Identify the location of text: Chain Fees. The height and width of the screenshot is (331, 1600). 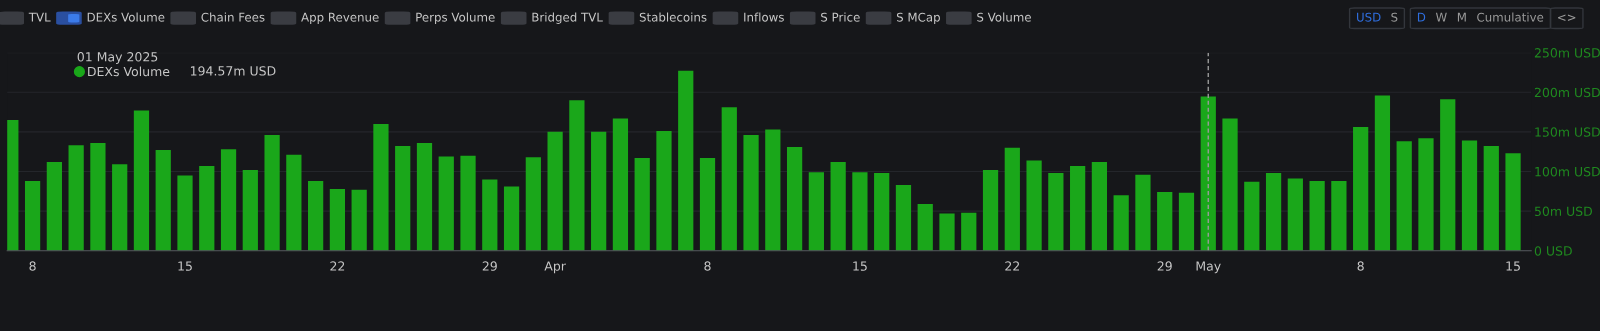
(233, 17).